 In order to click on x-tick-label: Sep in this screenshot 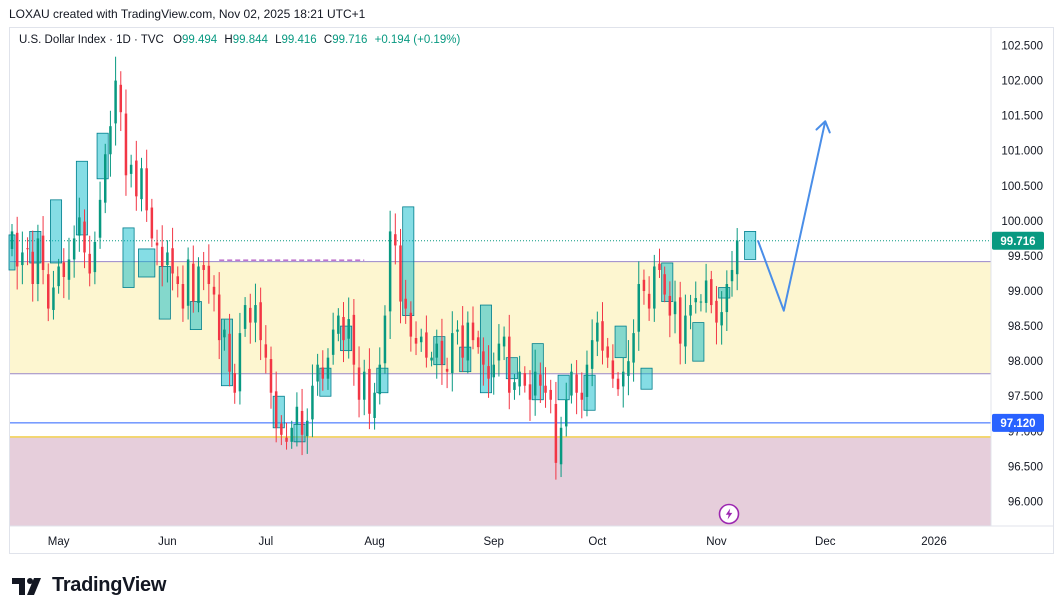, I will do `click(493, 542)`.